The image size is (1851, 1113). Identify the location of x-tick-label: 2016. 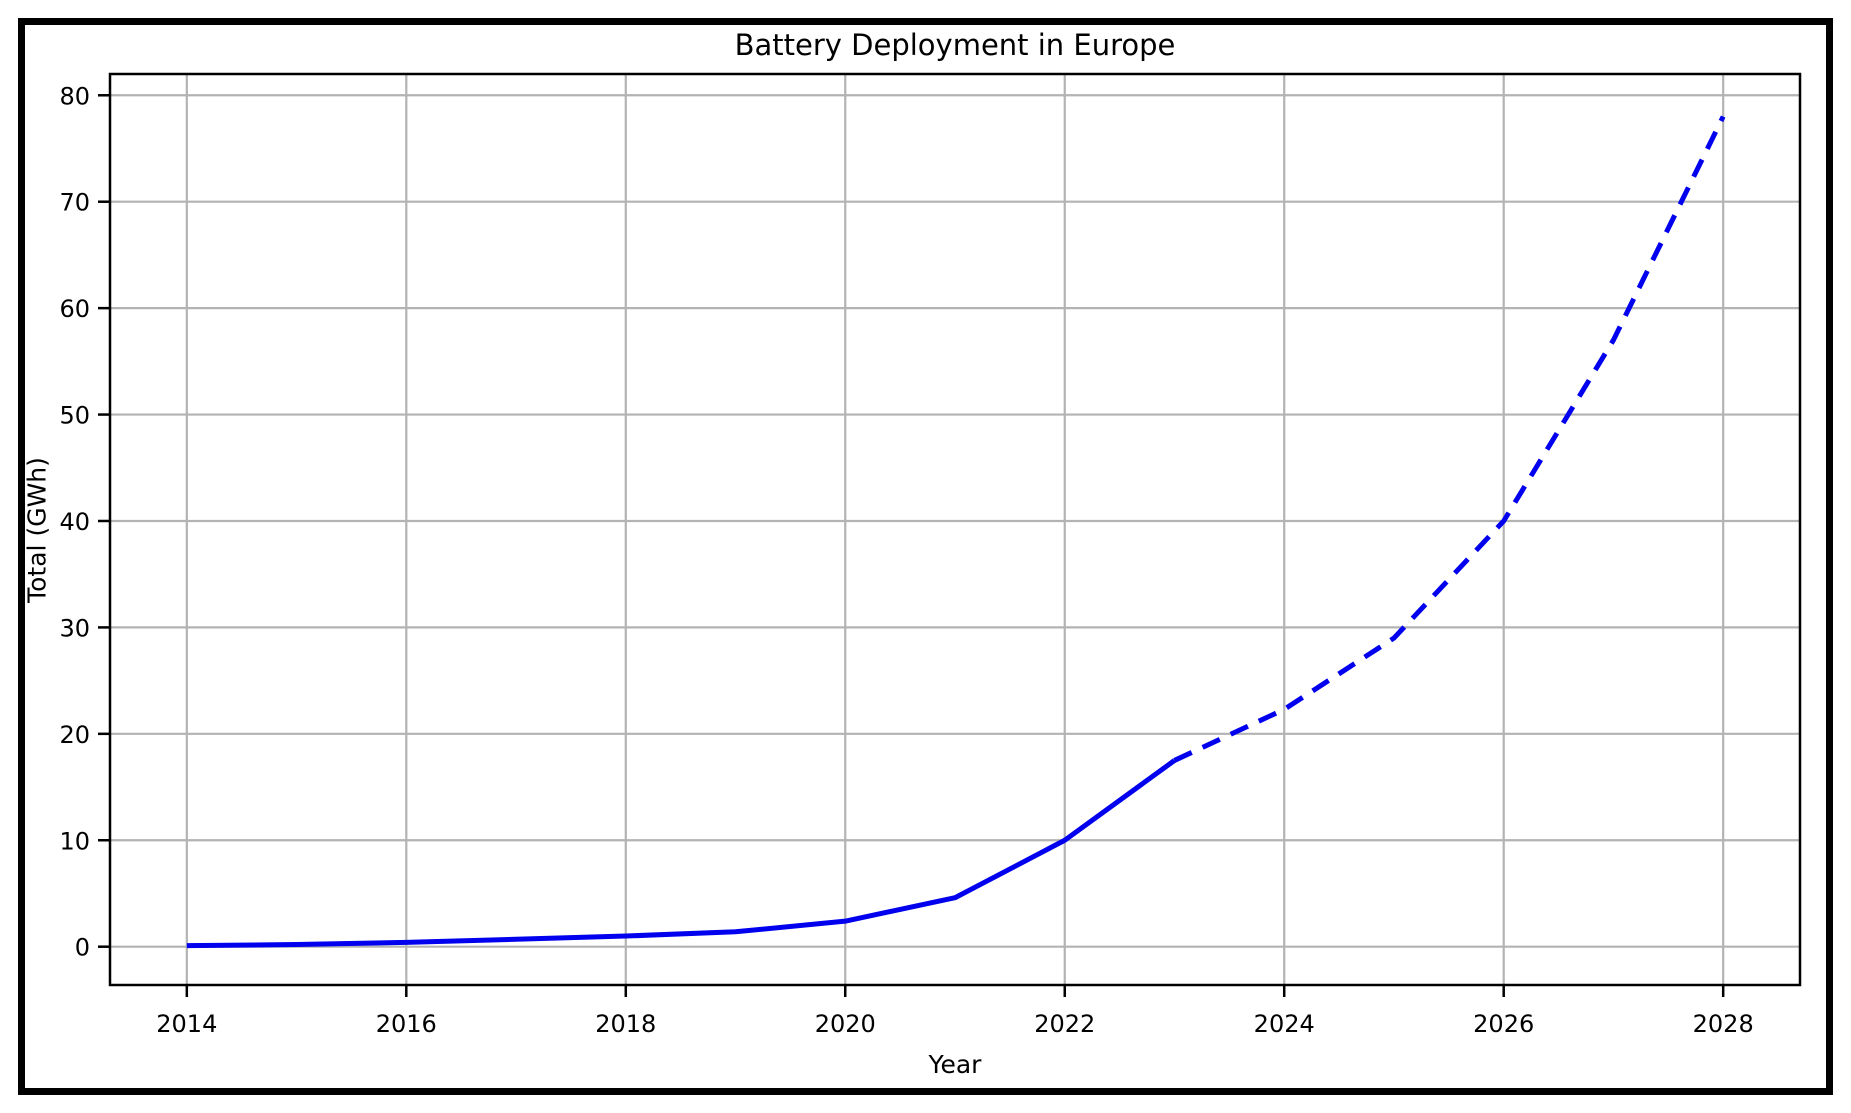
(406, 1024).